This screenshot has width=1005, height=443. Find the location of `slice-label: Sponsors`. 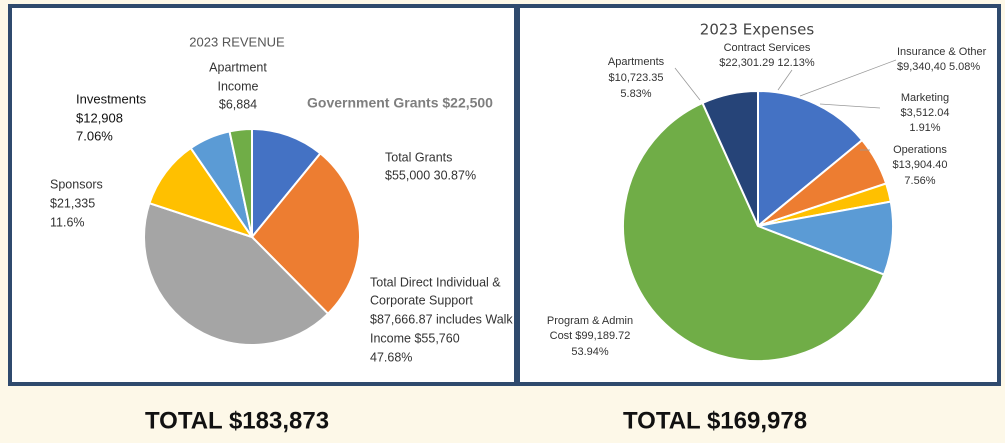

slice-label: Sponsors is located at coordinates (76, 184).